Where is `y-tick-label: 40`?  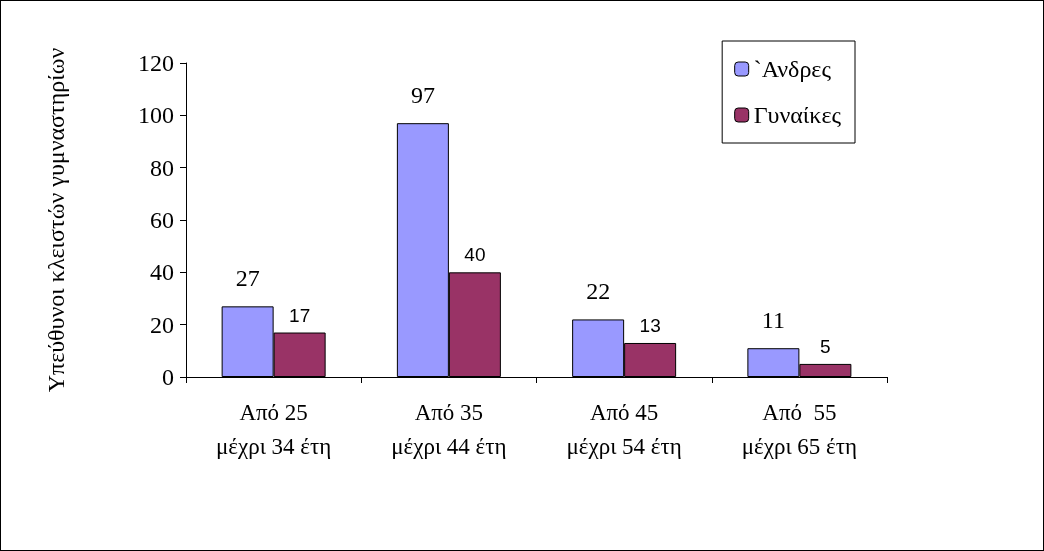 y-tick-label: 40 is located at coordinates (162, 272).